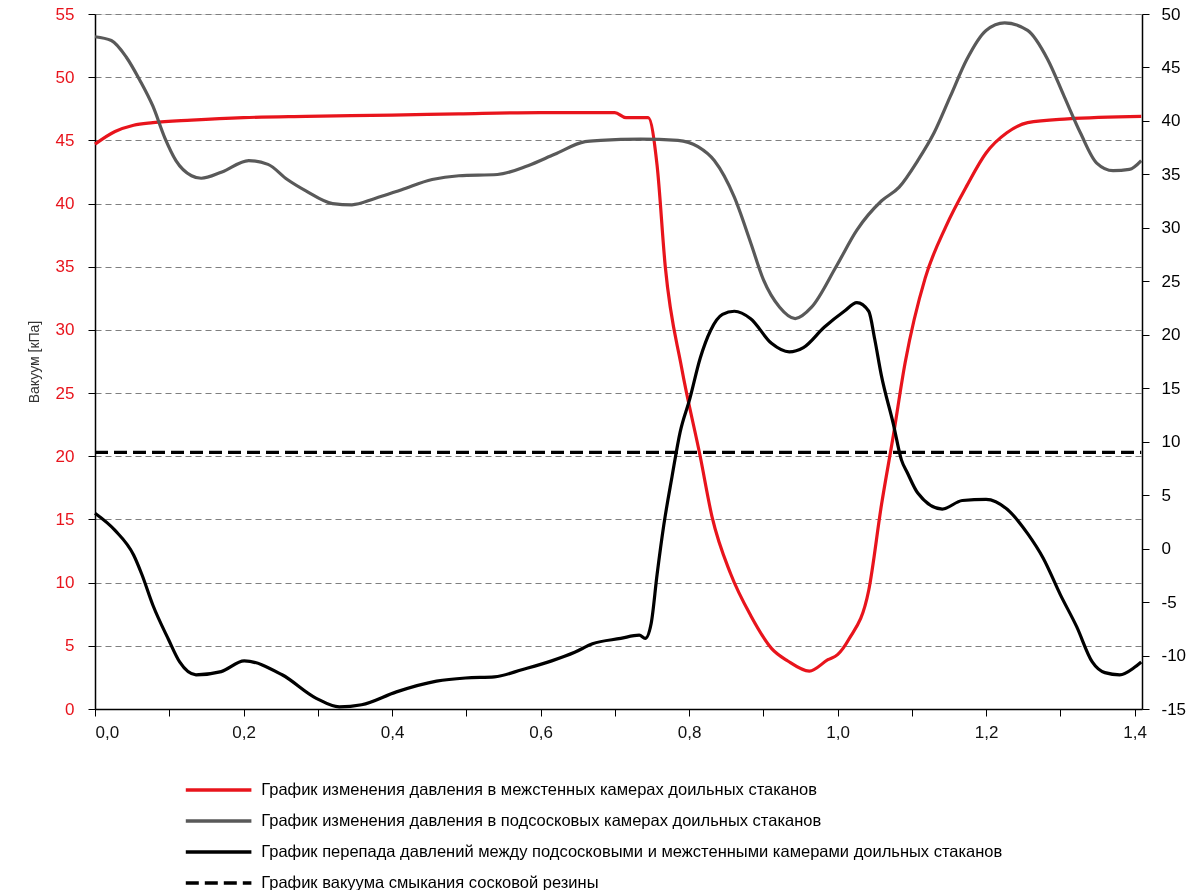 This screenshot has width=1198, height=890. Describe the element at coordinates (244, 732) in the screenshot. I see `x-tick-label: 0,2` at that location.